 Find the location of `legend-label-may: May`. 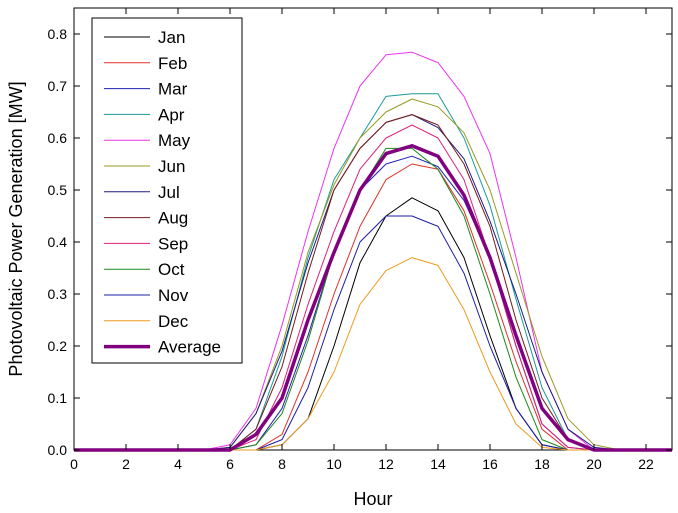

legend-label-may: May is located at coordinates (174, 140).